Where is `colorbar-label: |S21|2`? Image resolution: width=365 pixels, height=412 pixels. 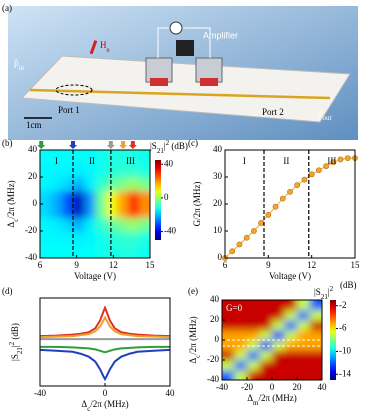 colorbar-label: |S21|2 is located at coordinates (324, 293).